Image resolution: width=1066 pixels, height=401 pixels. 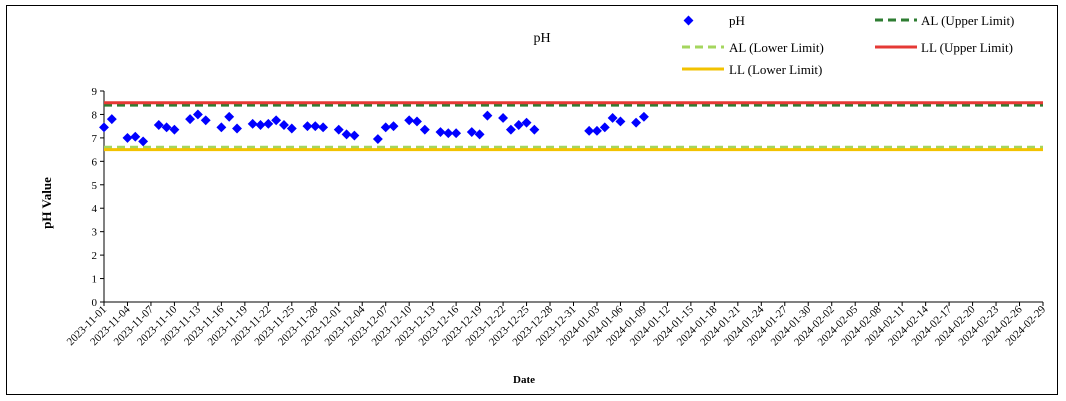 I want to click on y-axis-label: pH Value, so click(x=46, y=203).